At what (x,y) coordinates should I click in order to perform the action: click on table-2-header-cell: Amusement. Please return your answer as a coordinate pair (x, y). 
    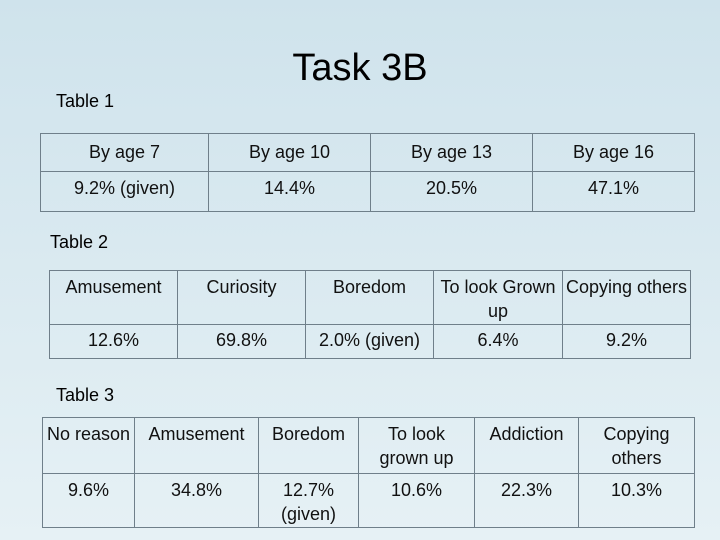
    Looking at the image, I should click on (113, 297).